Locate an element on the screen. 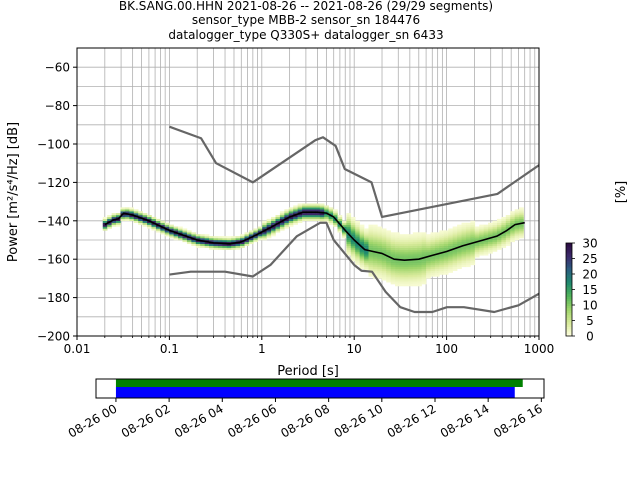 Image resolution: width=640 pixels, height=480 pixels. x-tick-label: 1 is located at coordinates (262, 349).